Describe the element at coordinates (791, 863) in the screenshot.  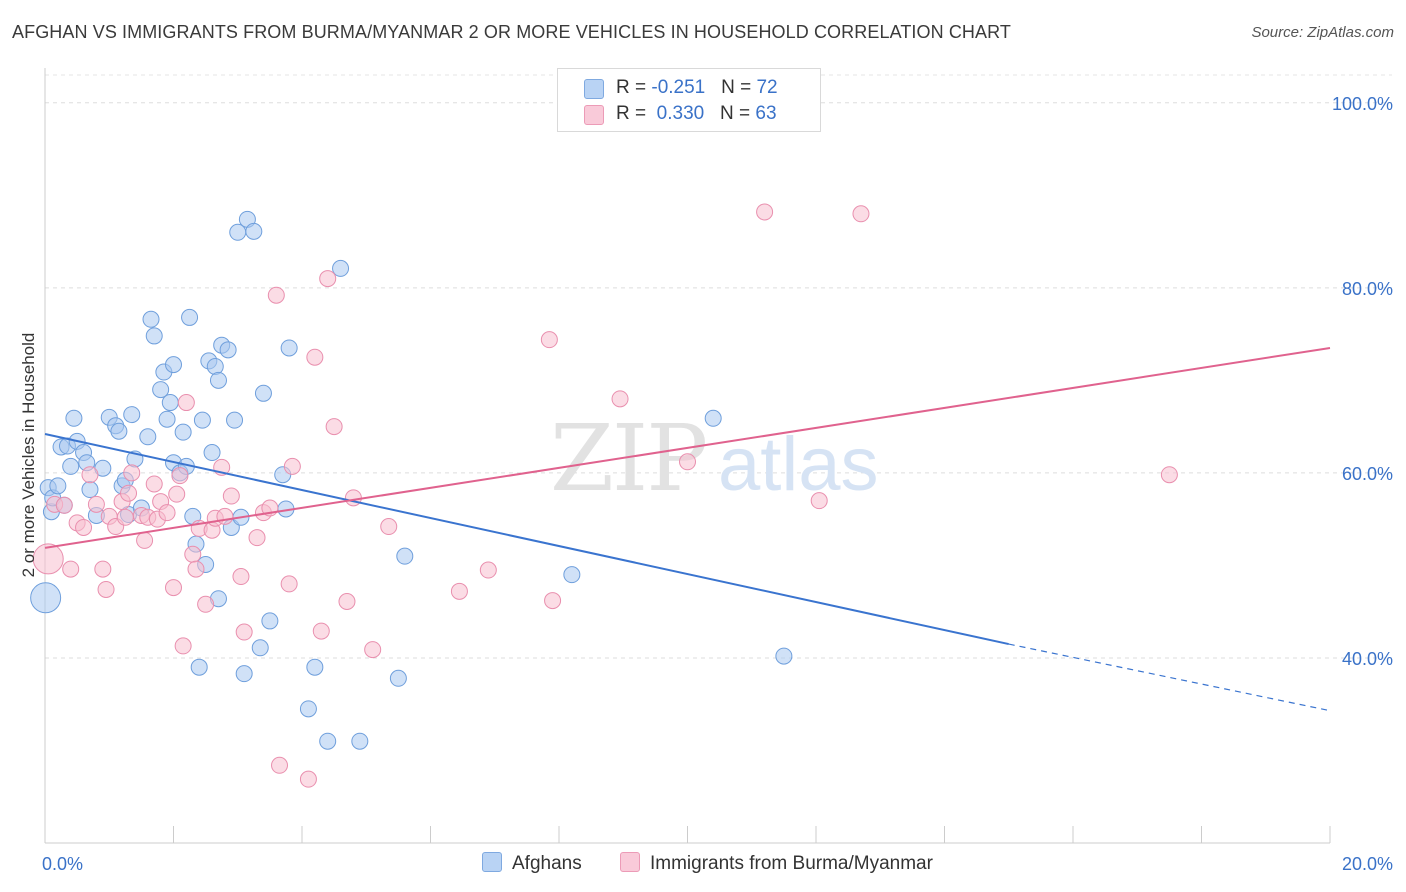
I see `bottom-legend-label: Immigrants from Burma/Myanmar` at that location.